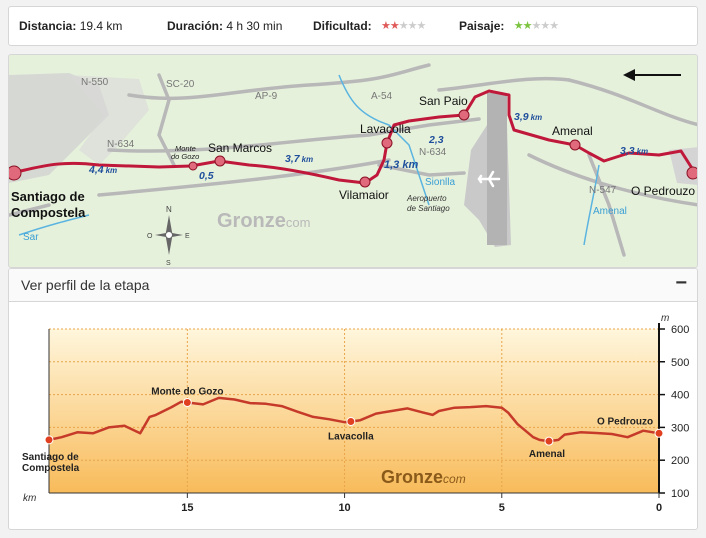 The image size is (706, 538). Describe the element at coordinates (254, 26) in the screenshot. I see `duration-value: 4 h 30 min` at that location.